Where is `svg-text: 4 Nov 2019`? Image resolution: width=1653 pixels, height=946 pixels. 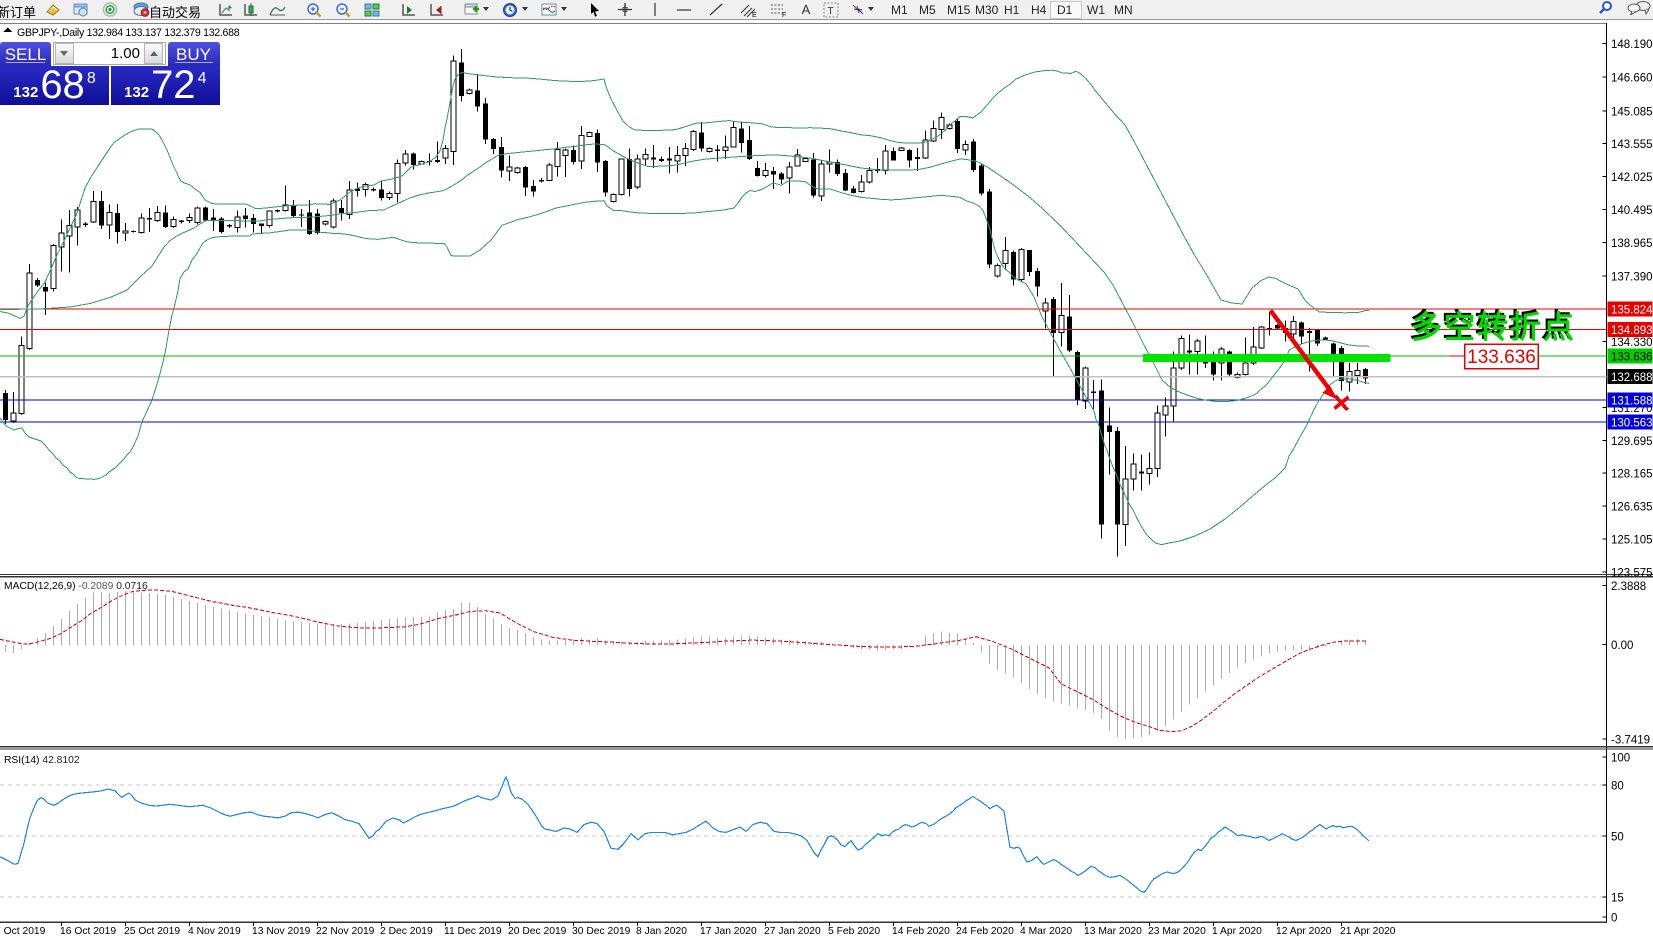 svg-text: 4 Nov 2019 is located at coordinates (214, 931).